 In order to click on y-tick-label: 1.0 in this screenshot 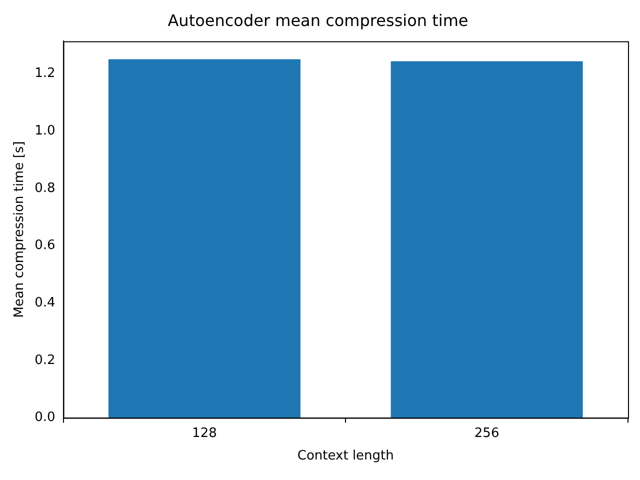, I will do `click(45, 131)`.